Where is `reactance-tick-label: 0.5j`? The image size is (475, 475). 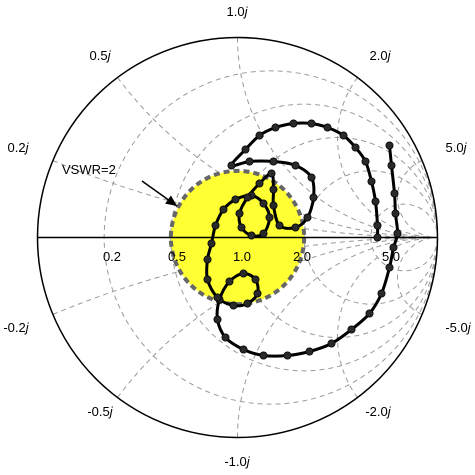 reactance-tick-label: 0.5j is located at coordinates (101, 55).